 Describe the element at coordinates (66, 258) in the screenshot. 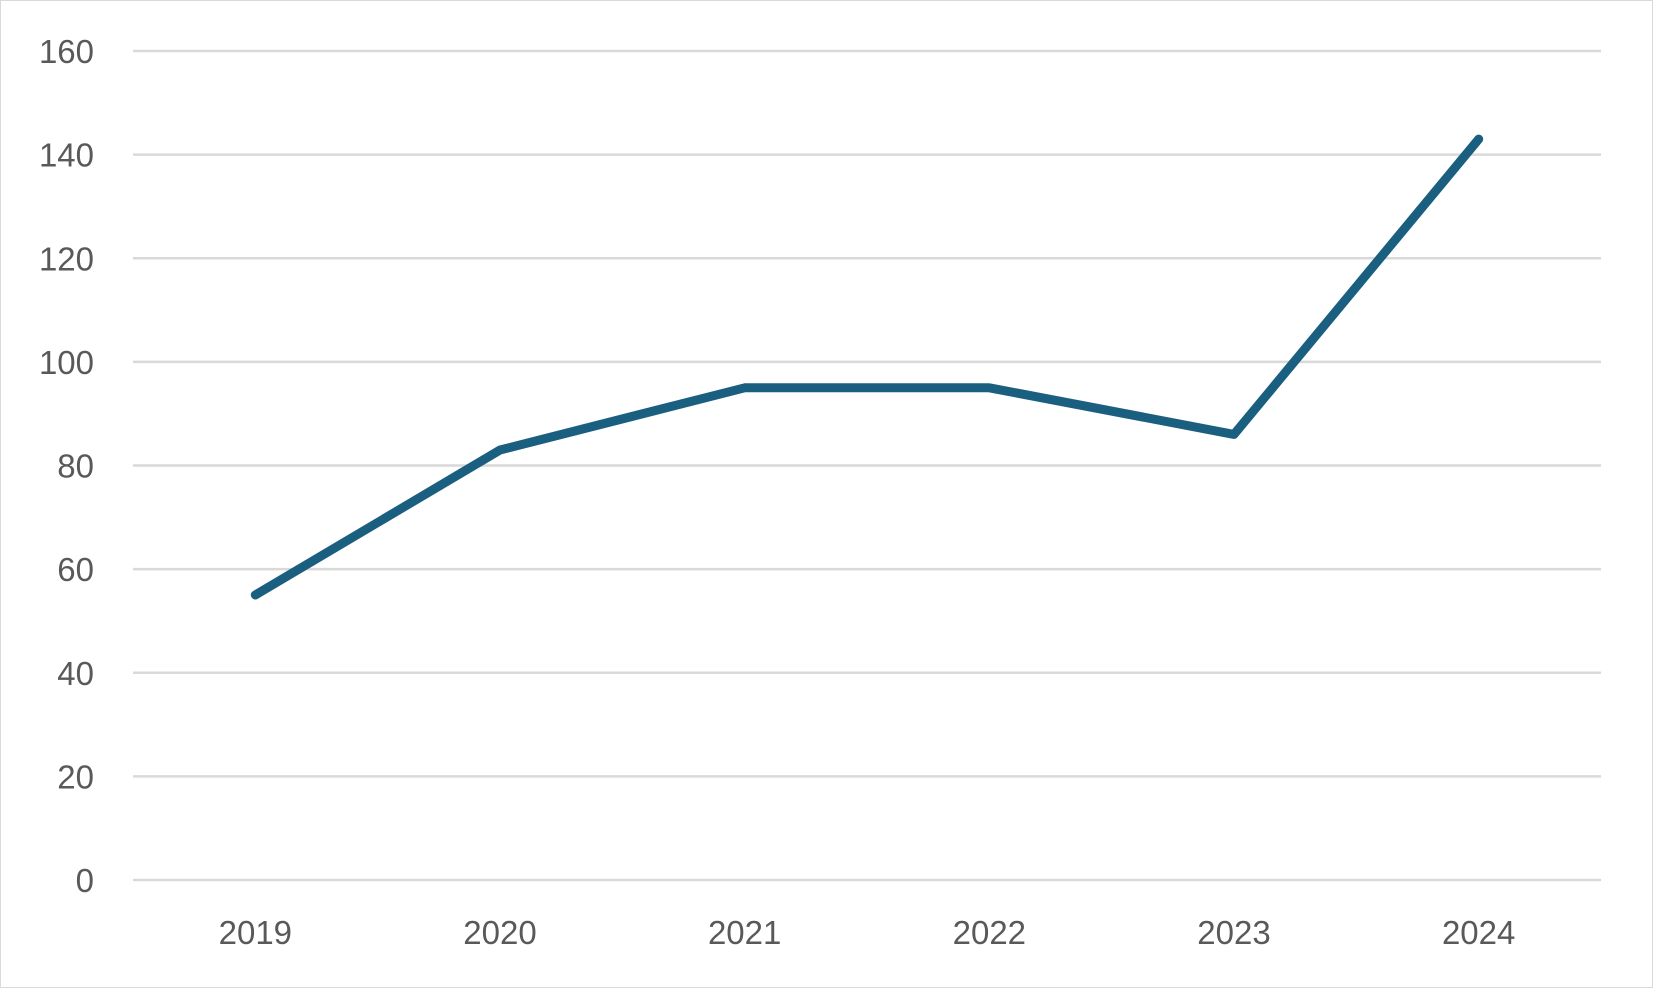

I see `y-tick-label: 120` at that location.